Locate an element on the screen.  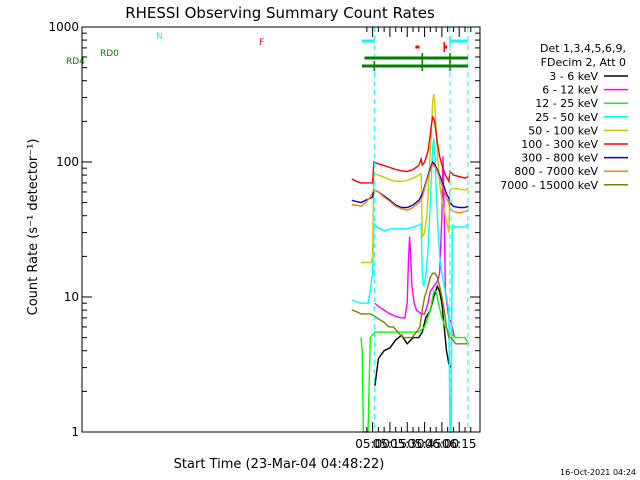
x-axis-label: Start Time (23-Mar-04 04:48:22) is located at coordinates (279, 464).